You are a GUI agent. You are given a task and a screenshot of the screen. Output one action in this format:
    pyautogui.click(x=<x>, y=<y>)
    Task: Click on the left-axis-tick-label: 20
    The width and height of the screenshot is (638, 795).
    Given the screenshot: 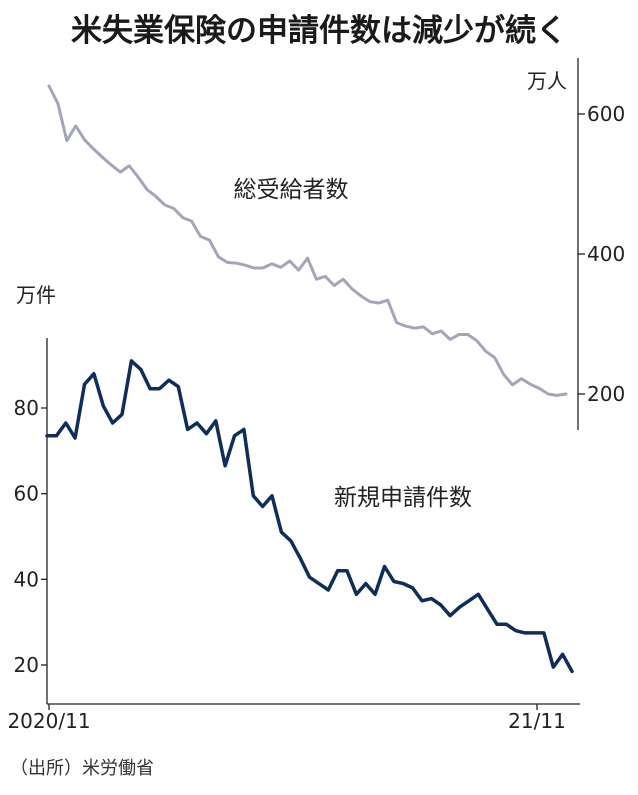 What is the action you would take?
    pyautogui.click(x=26, y=665)
    